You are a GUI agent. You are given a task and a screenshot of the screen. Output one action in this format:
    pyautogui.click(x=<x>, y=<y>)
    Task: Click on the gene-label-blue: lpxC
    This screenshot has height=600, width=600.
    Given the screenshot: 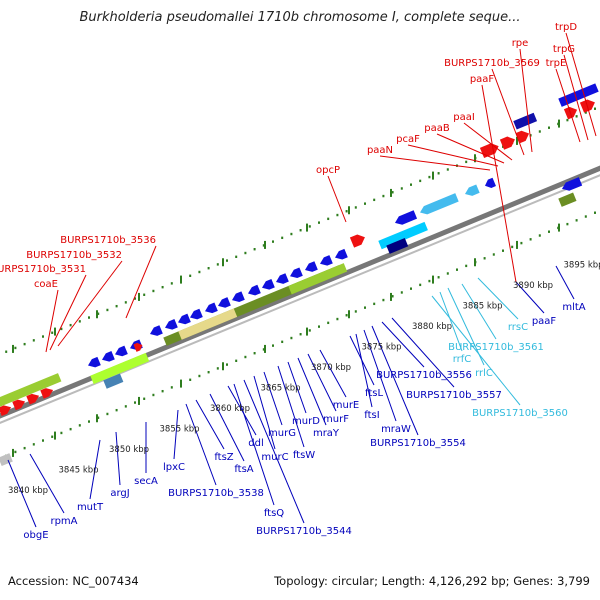 What is the action you would take?
    pyautogui.click(x=174, y=467)
    